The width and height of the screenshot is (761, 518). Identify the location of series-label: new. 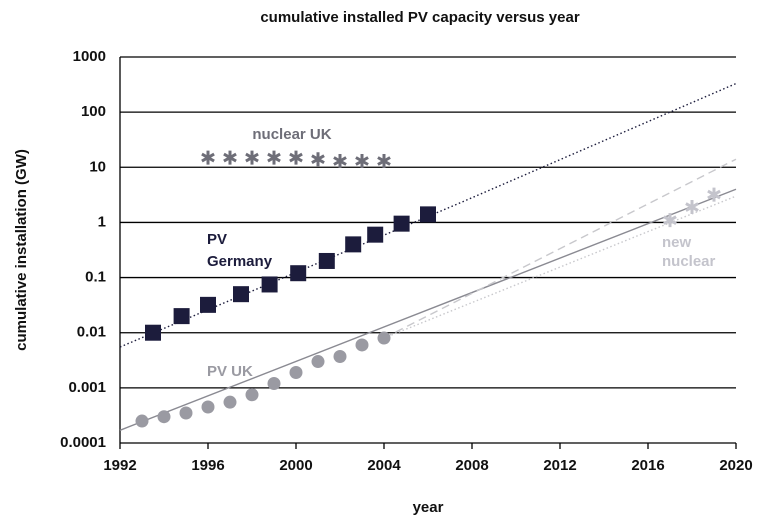
(677, 242).